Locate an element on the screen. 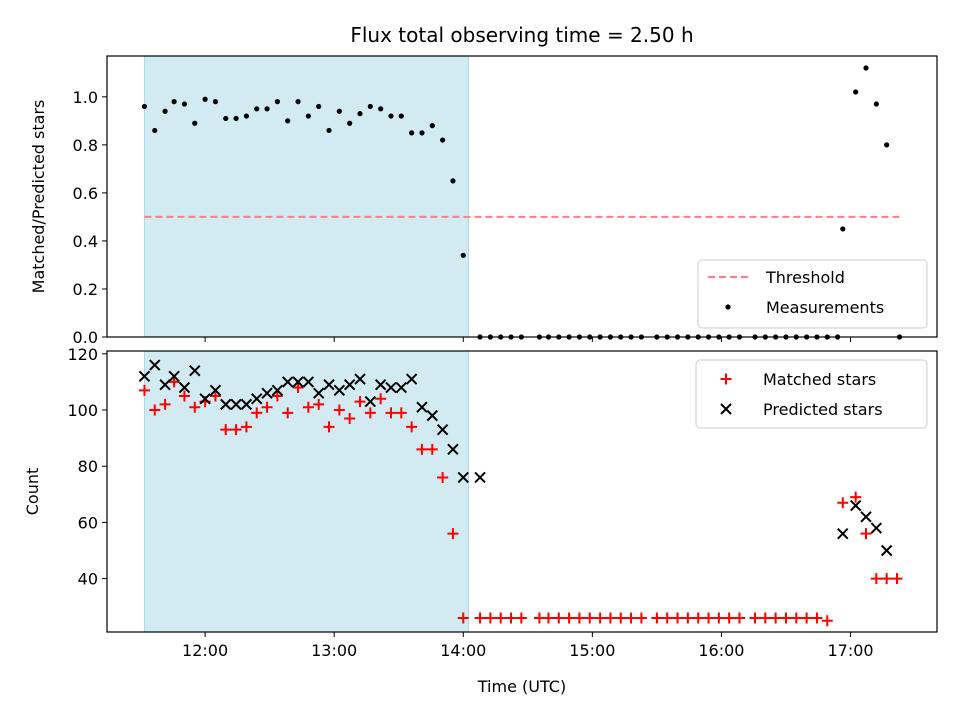 Image resolution: width=960 pixels, height=720 pixels. legend-measurements-label: Measurements is located at coordinates (825, 307).